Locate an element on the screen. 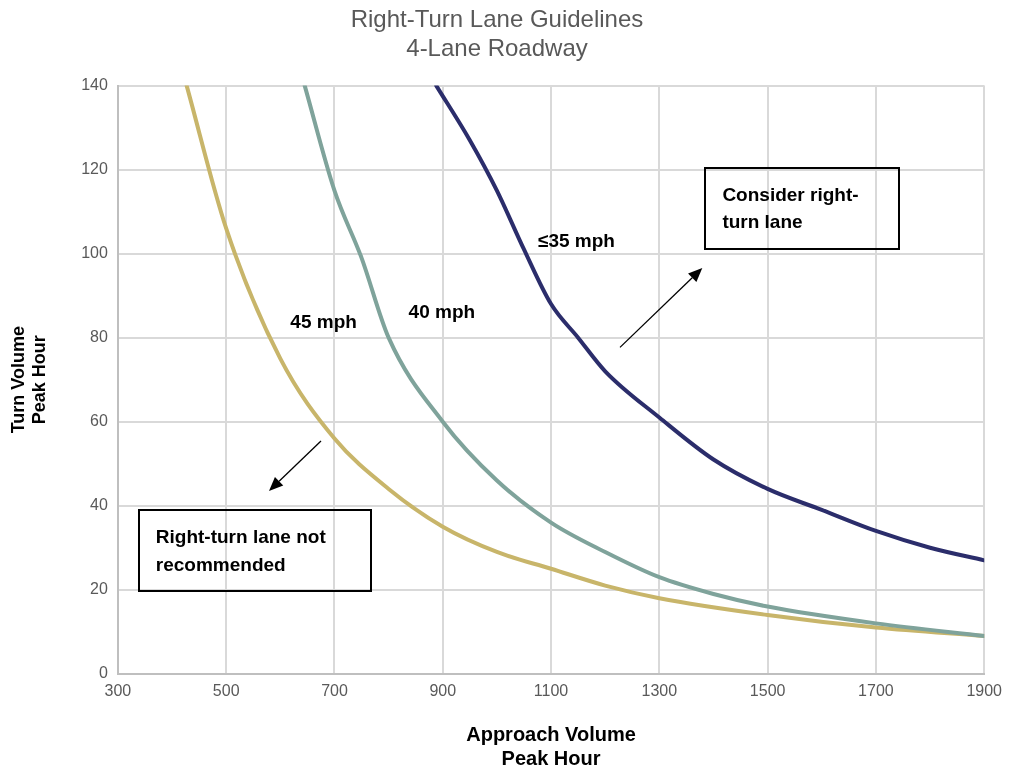  x-tick-label: 1900 is located at coordinates (984, 690).